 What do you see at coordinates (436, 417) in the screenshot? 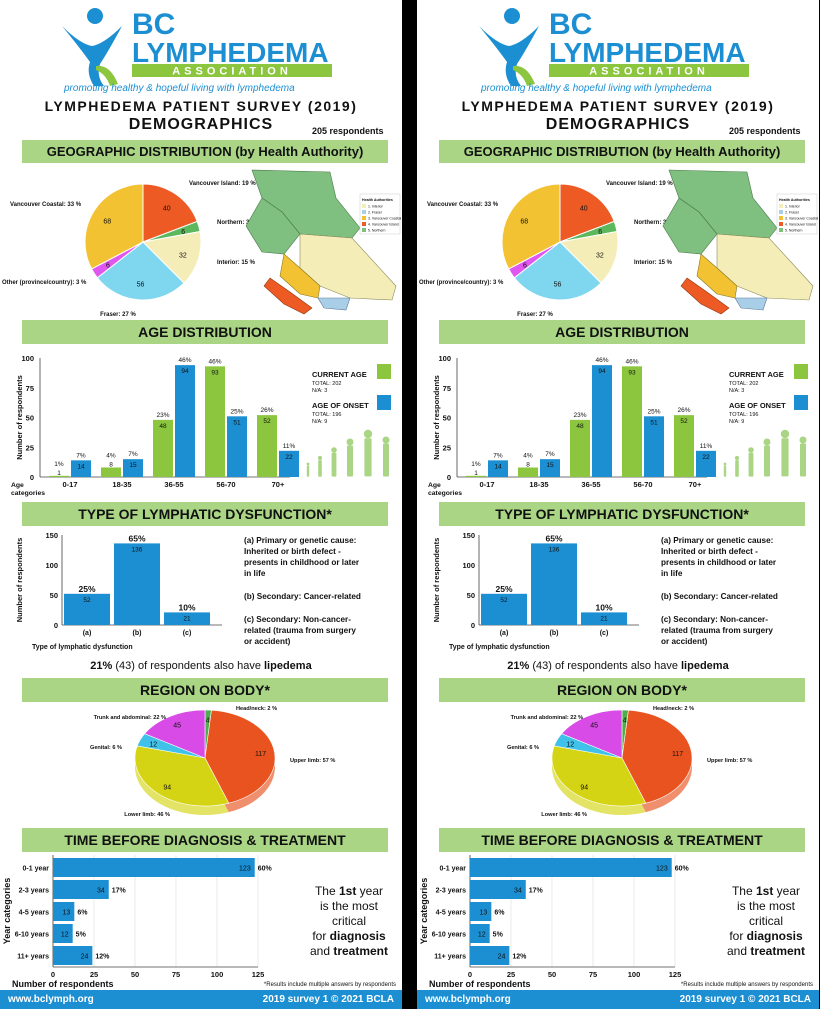
I see `age-ylabel: Number of respondents` at bounding box center [436, 417].